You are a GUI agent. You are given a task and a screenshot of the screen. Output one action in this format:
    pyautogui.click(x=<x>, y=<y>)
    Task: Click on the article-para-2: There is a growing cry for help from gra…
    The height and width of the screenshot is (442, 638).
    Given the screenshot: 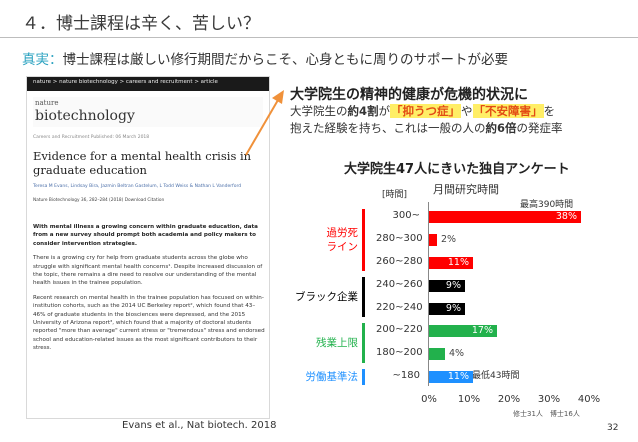 What is the action you would take?
    pyautogui.click(x=148, y=271)
    